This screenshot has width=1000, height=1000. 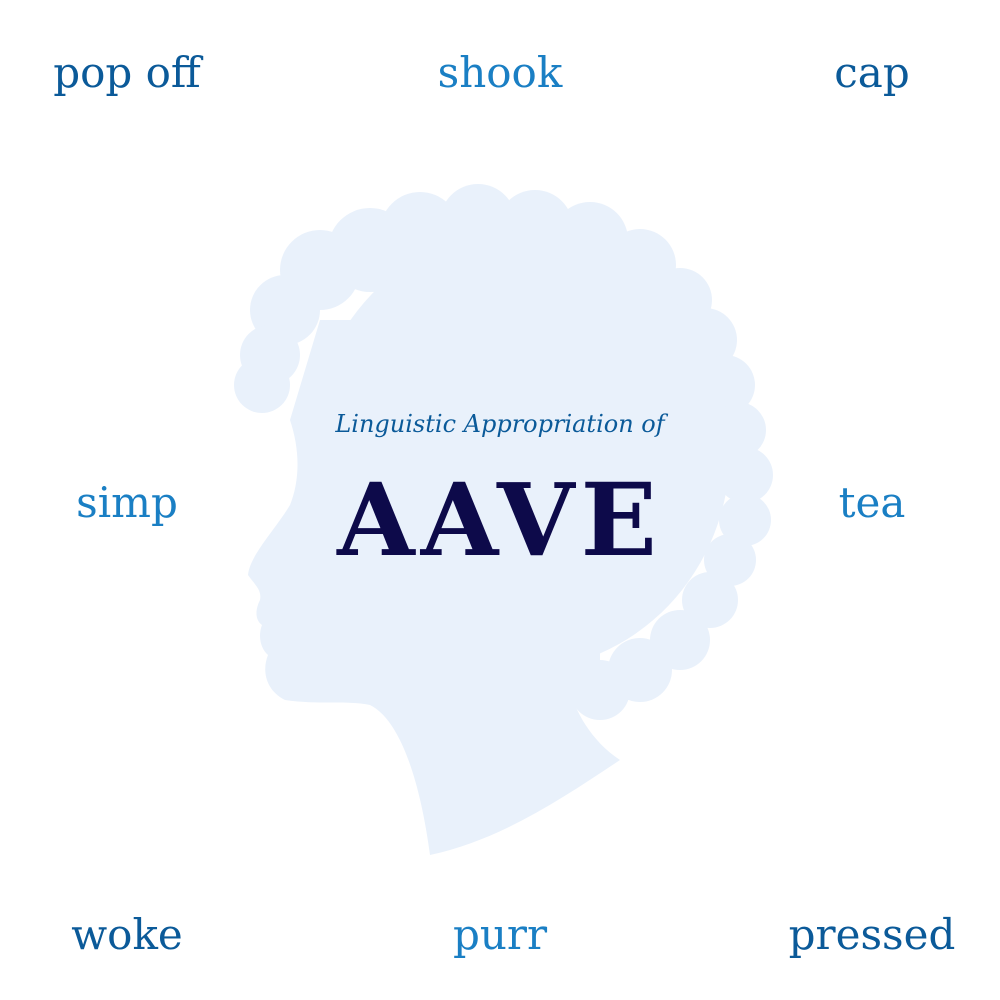 What do you see at coordinates (127, 72) in the screenshot?
I see `word-pop-off: pop off` at bounding box center [127, 72].